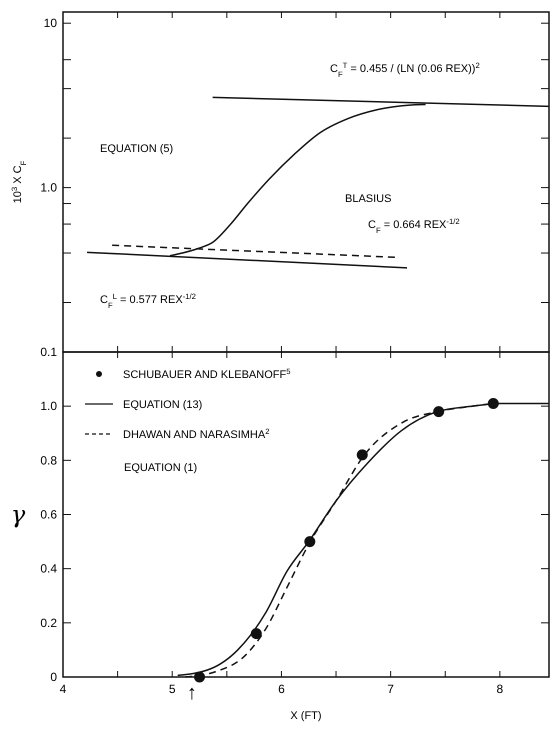 The height and width of the screenshot is (729, 553). What do you see at coordinates (148, 301) in the screenshot?
I see `annotation: C$_{F}$$^{L}$ = 0.577 REX$^{-1/2}$` at bounding box center [148, 301].